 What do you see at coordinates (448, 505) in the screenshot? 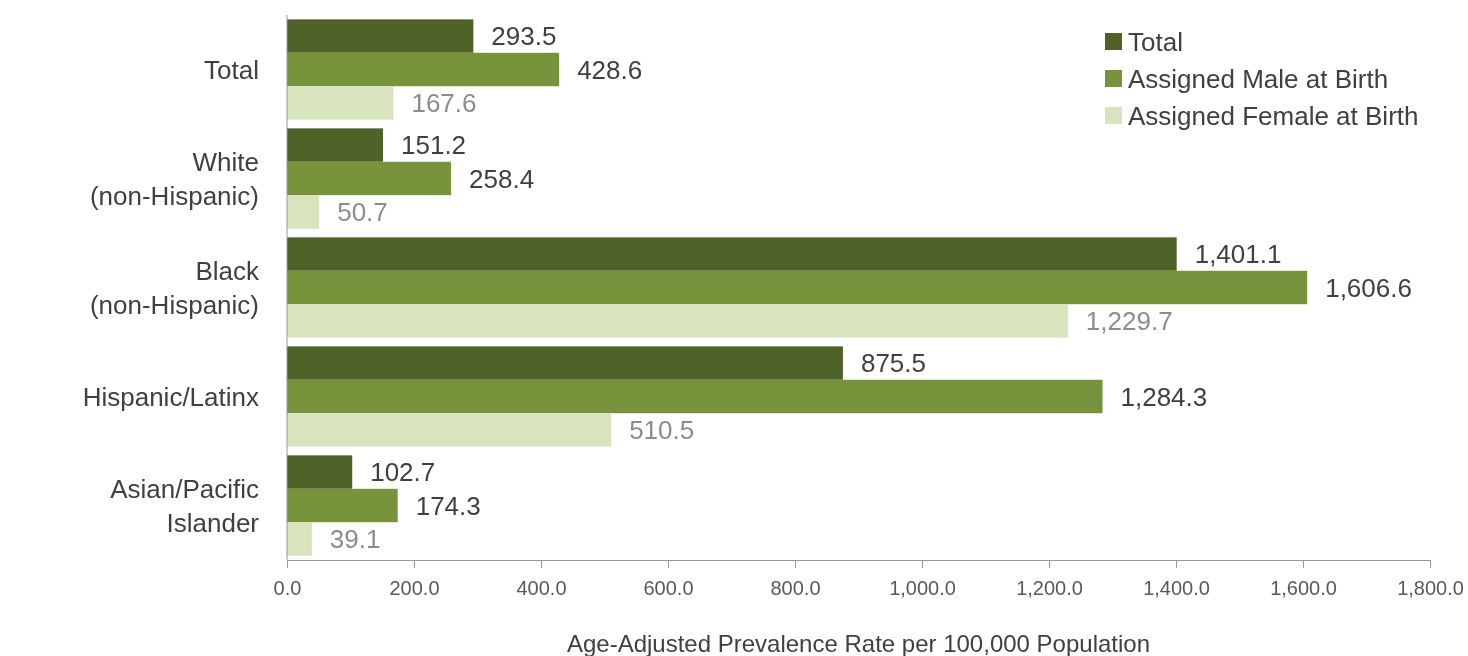
I see `data-label: 174.3` at bounding box center [448, 505].